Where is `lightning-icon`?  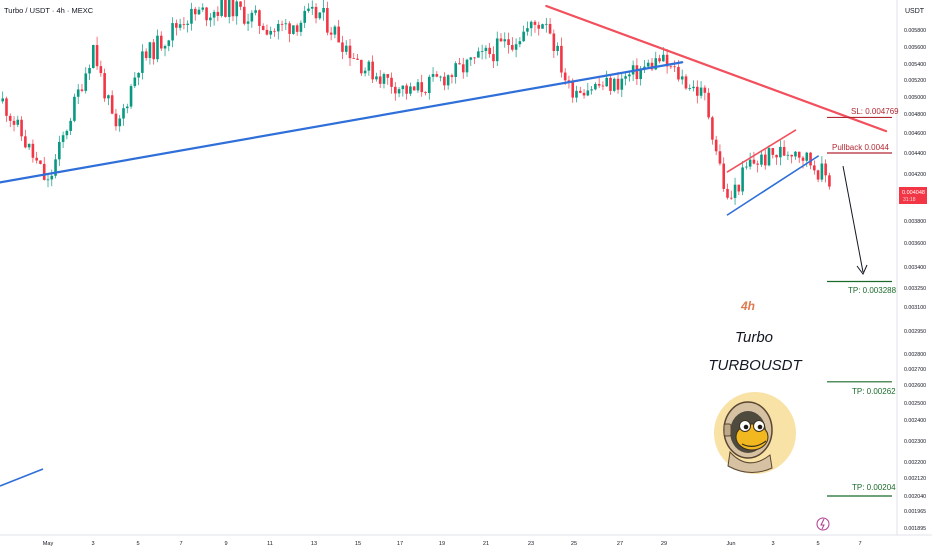 lightning-icon is located at coordinates (823, 524).